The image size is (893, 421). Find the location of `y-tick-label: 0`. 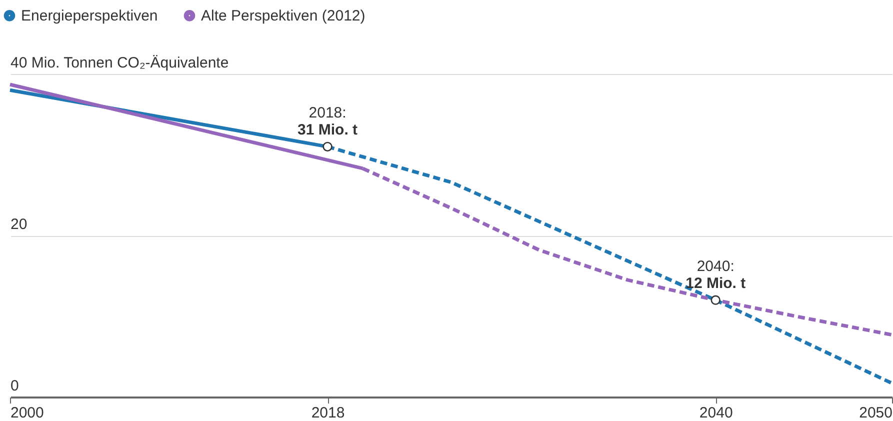

y-tick-label: 0 is located at coordinates (14, 386).